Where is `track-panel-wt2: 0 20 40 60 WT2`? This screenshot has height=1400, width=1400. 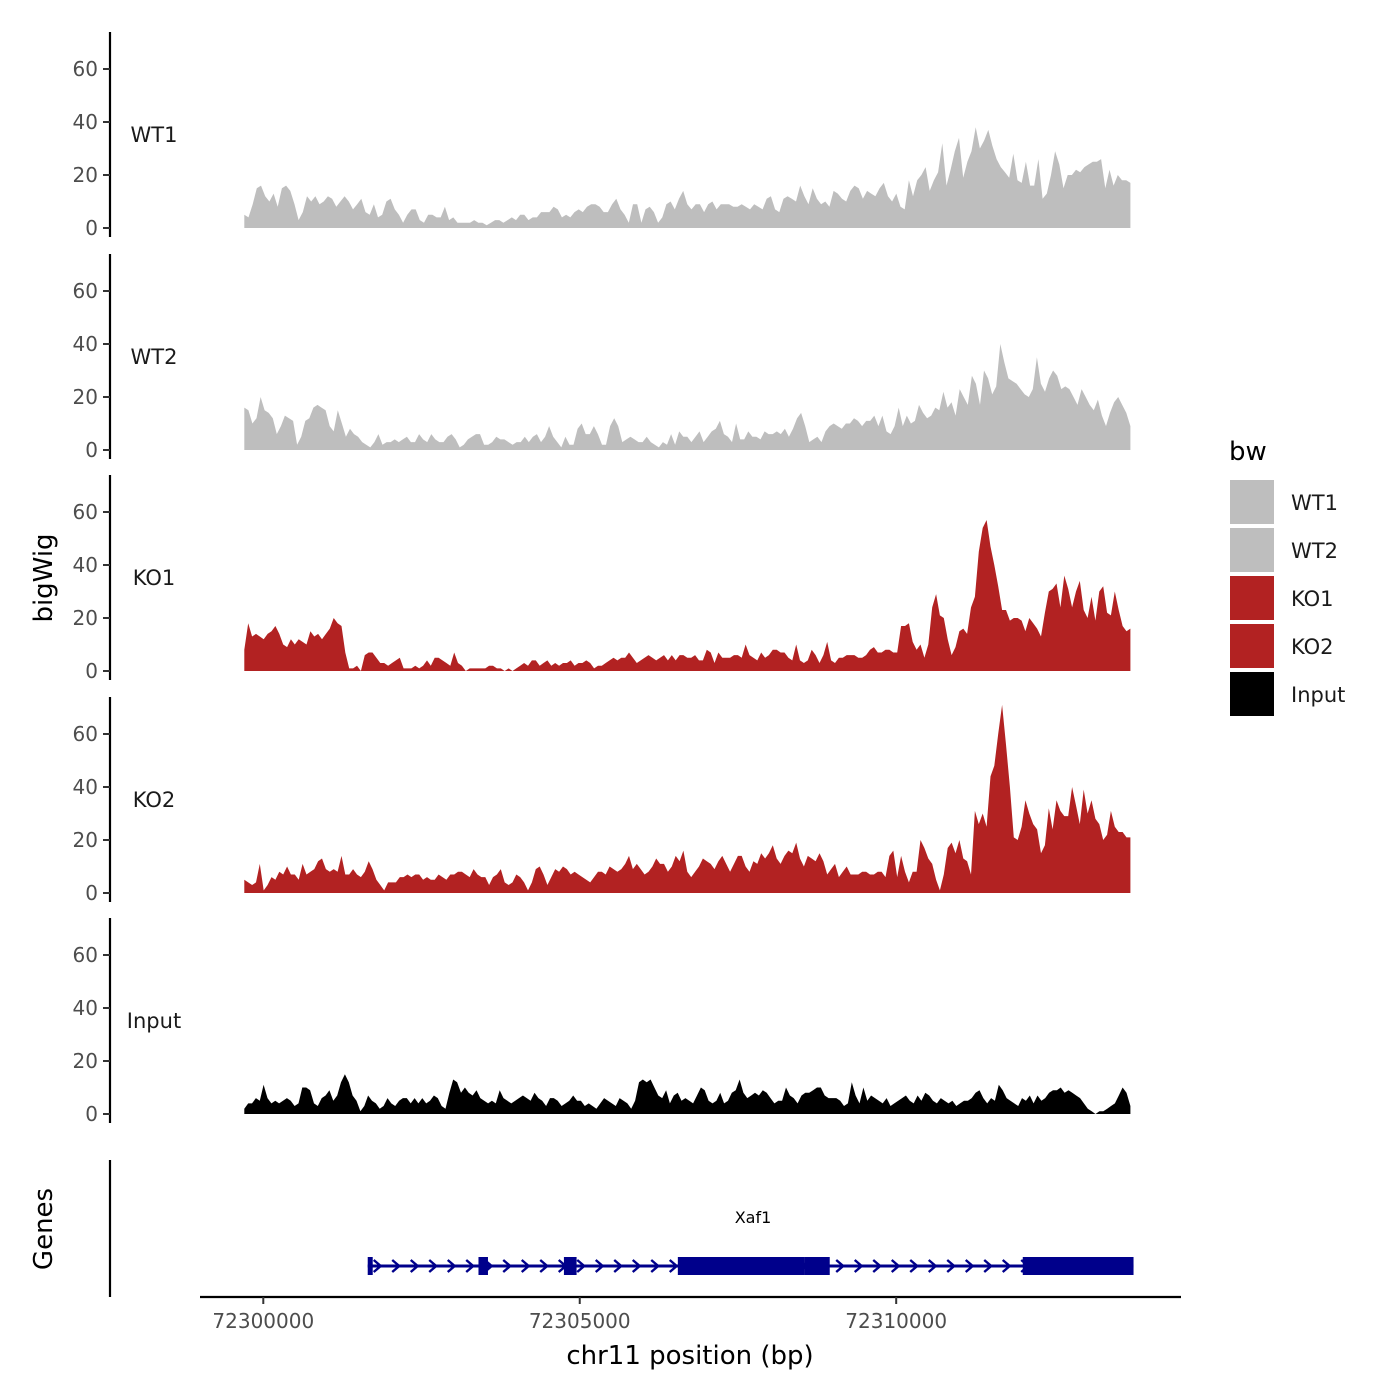
track-panel-wt2: 0 20 40 60 WT2 is located at coordinates (602, 358).